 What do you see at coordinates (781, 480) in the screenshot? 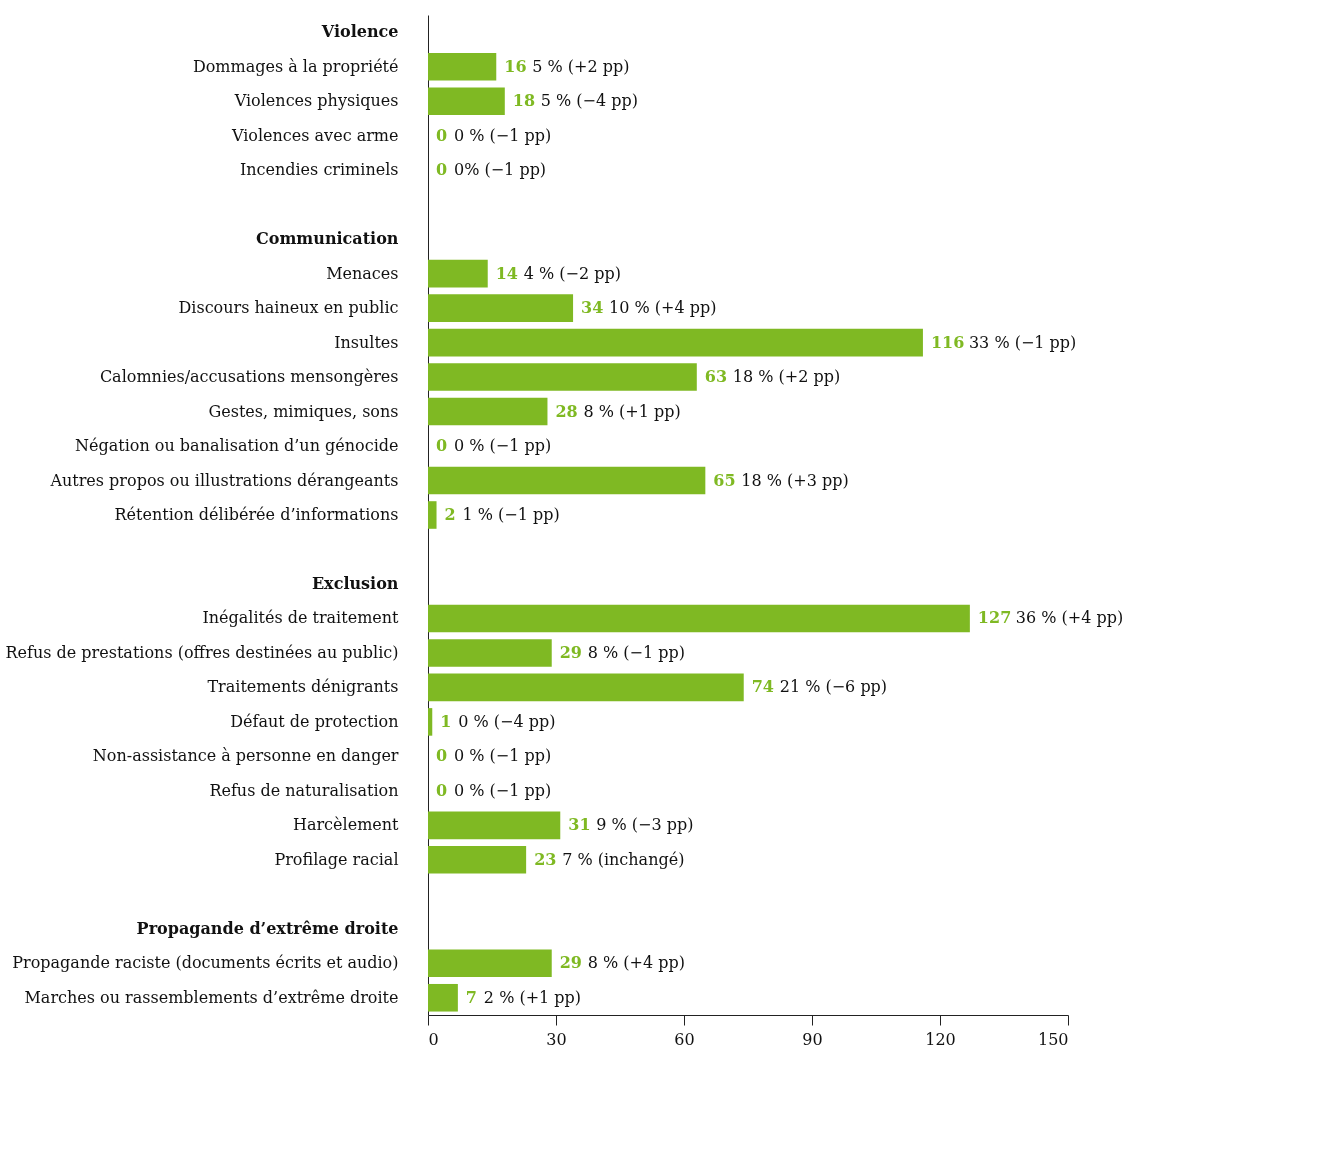
I see `text: 65 18 % (+3 pp)` at bounding box center [781, 480].